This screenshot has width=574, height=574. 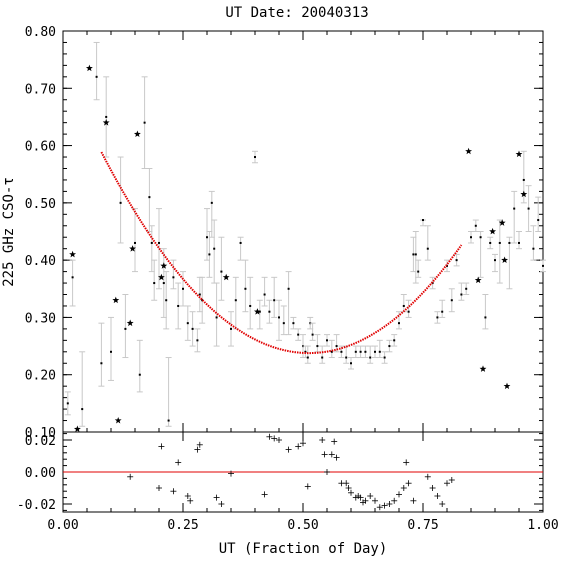 I want to click on y-tick-label: 0.70, so click(x=40, y=89).